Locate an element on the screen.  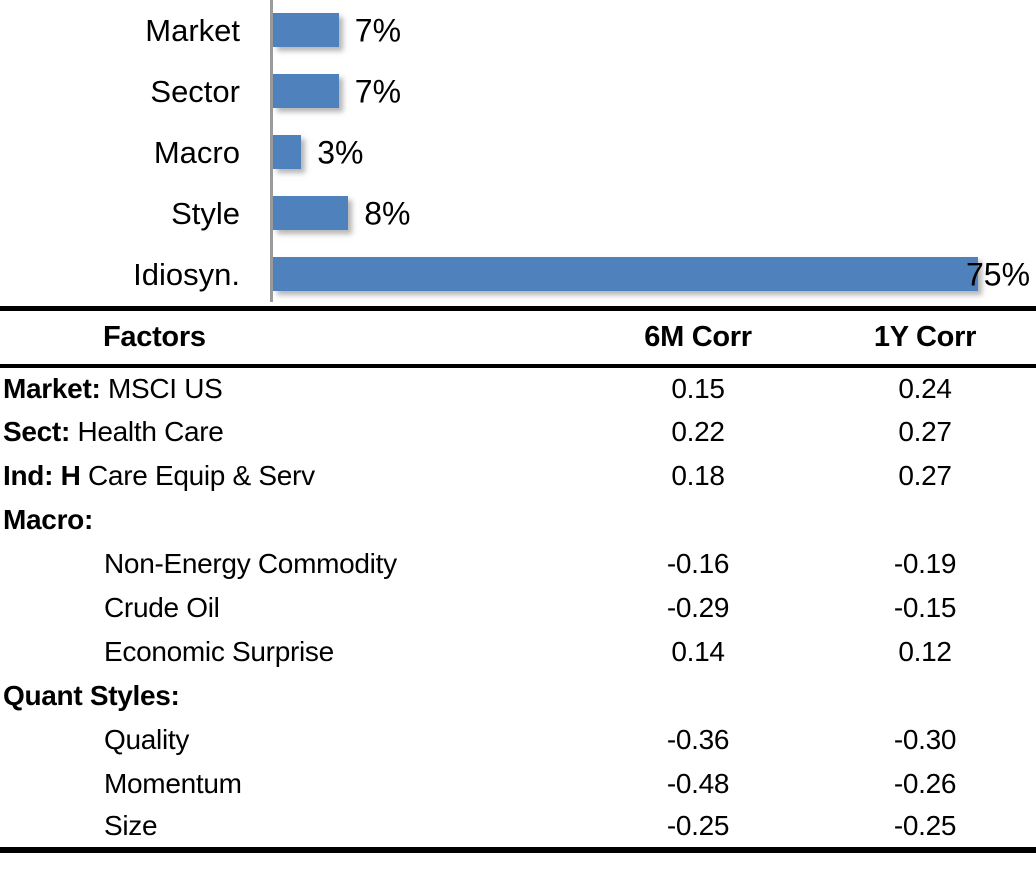
corr-1y-cell: -0.30 is located at coordinates (925, 739).